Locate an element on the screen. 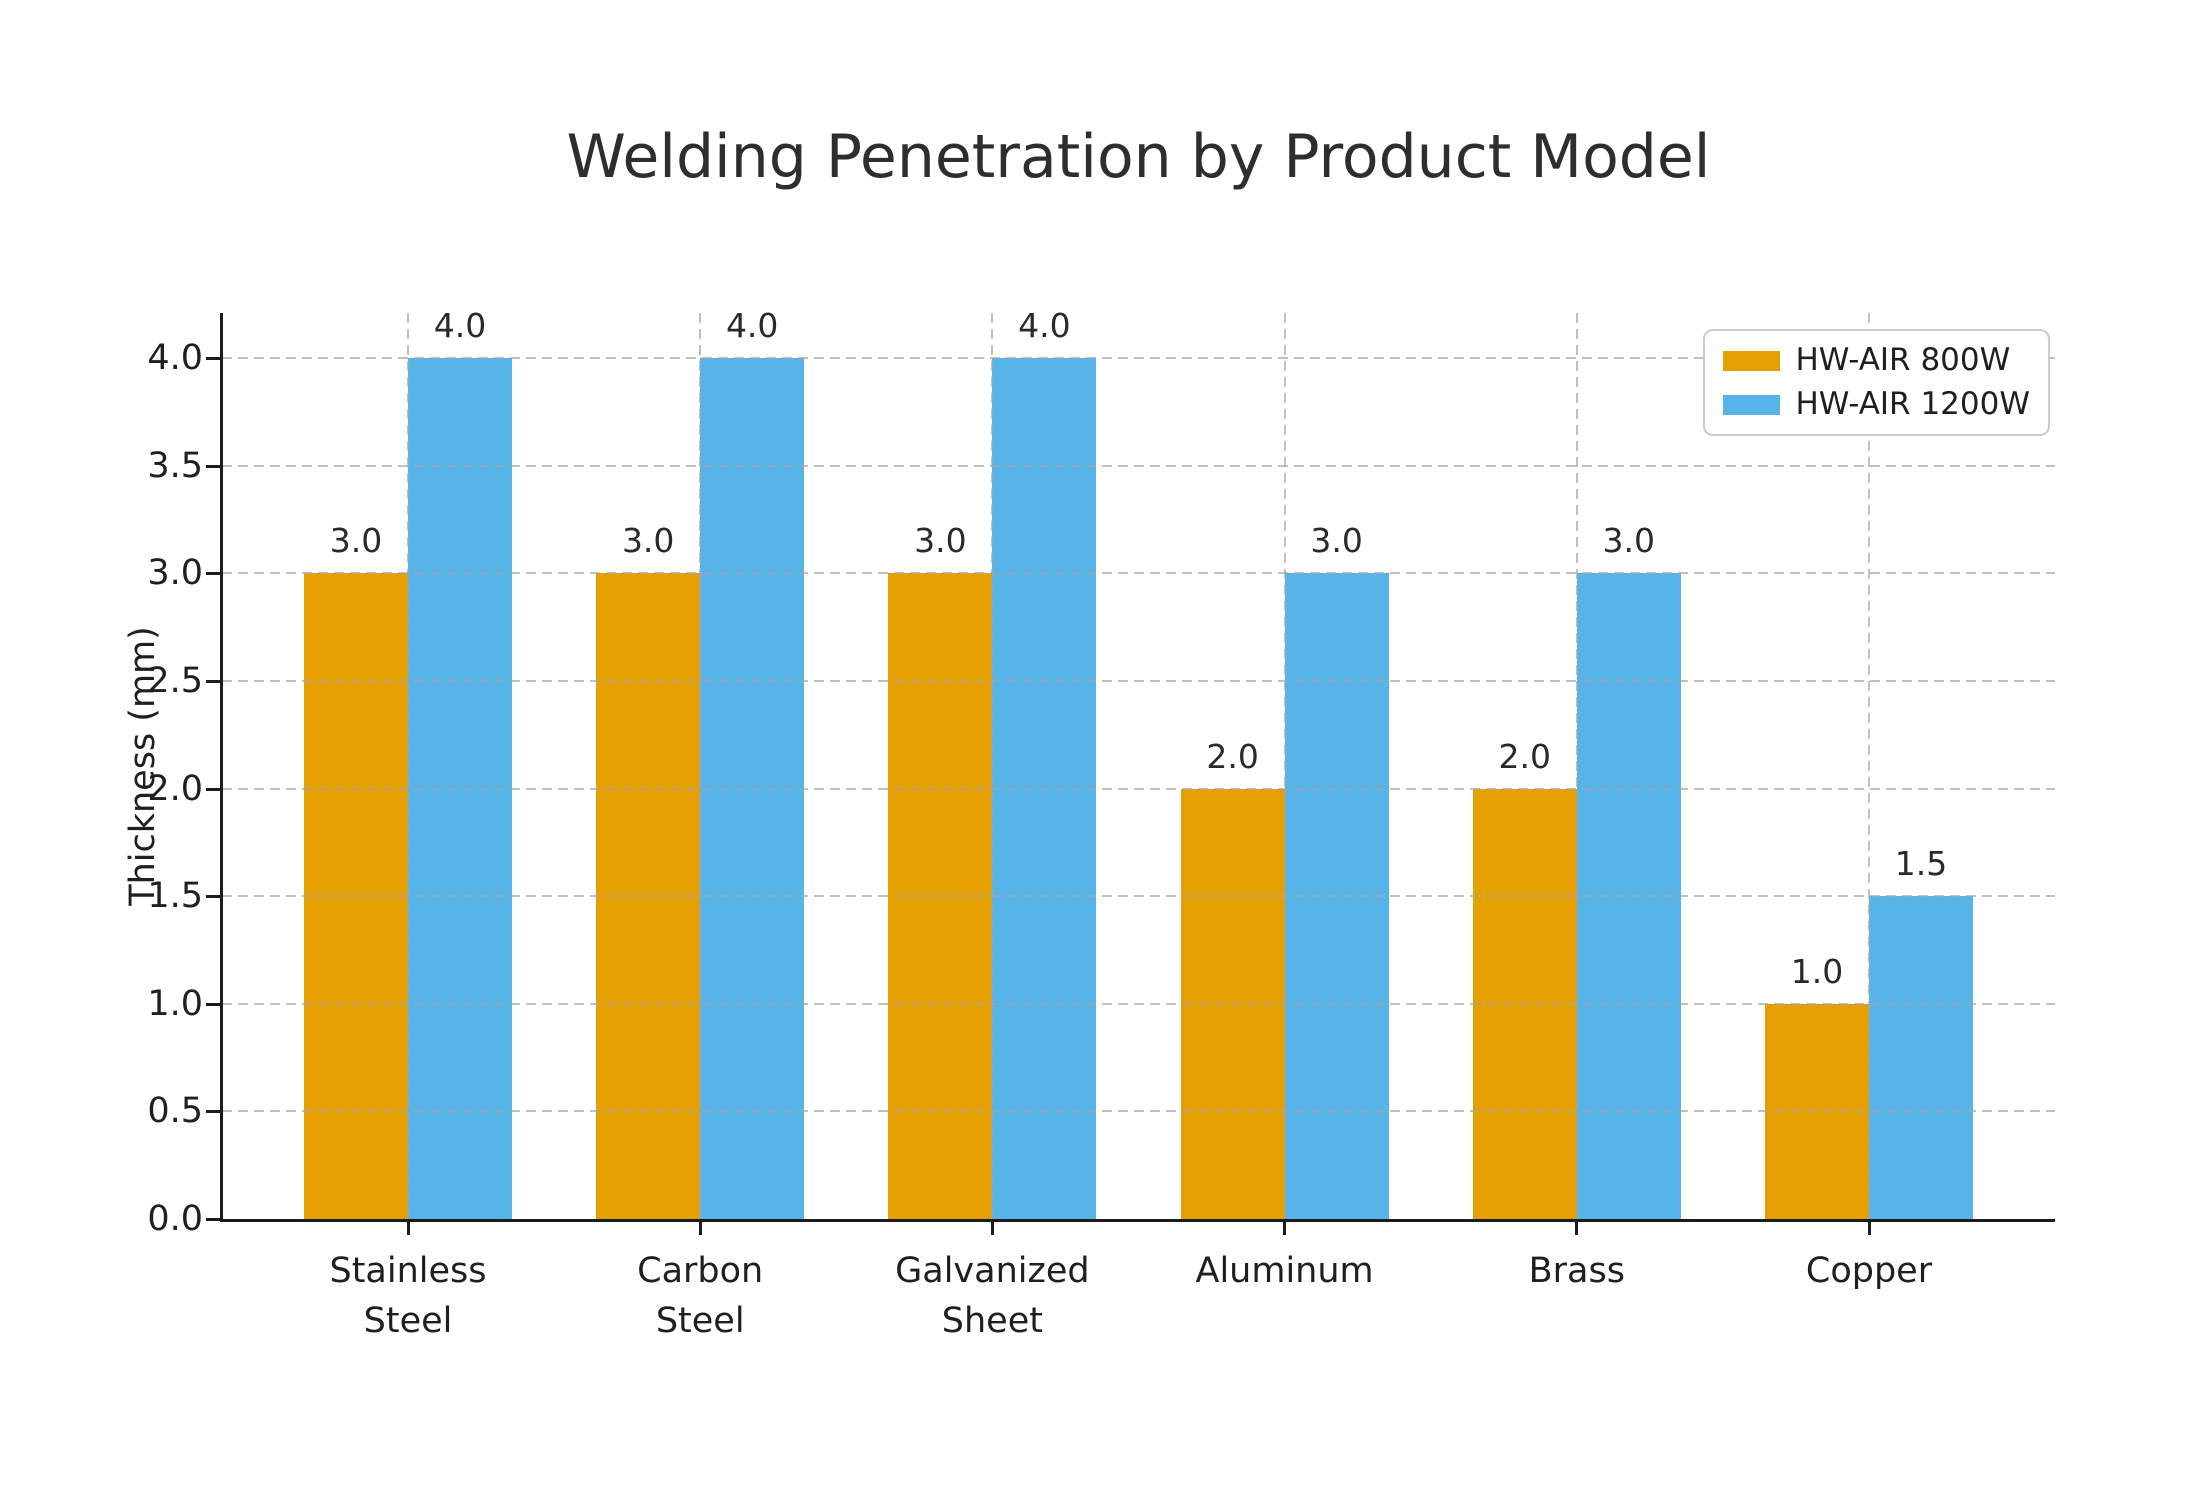 The height and width of the screenshot is (1500, 2200). x-tick-label-galvanized-sheet: Galvanized Sheet is located at coordinates (992, 1296).